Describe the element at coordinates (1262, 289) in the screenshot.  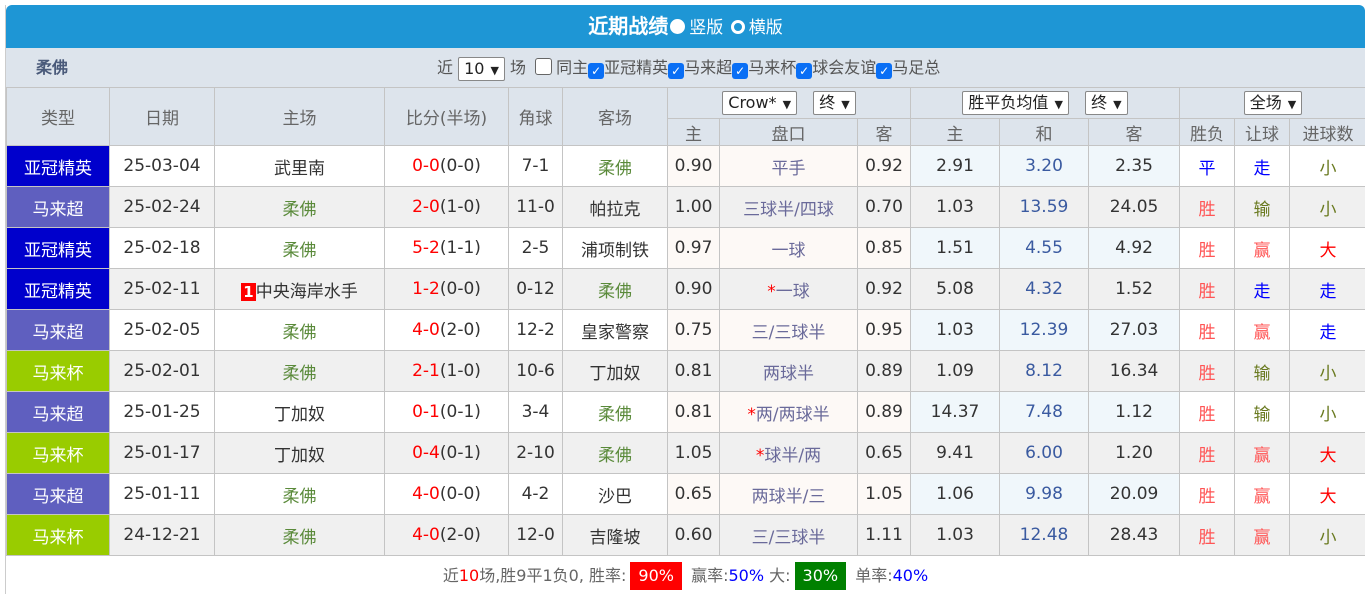
I see `handicap-result: 走` at that location.